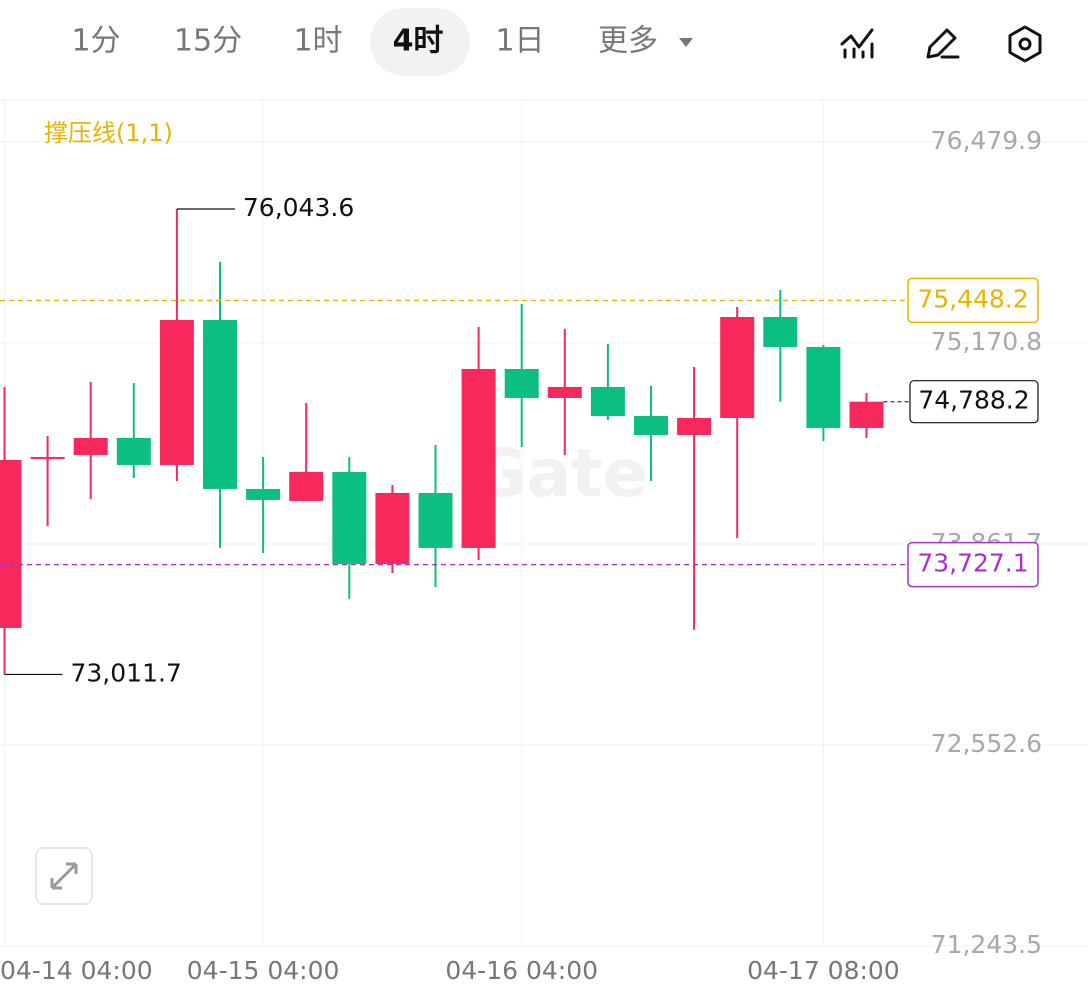 The image size is (1088, 991). Describe the element at coordinates (559, 473) in the screenshot. I see `watermark: Gate` at that location.